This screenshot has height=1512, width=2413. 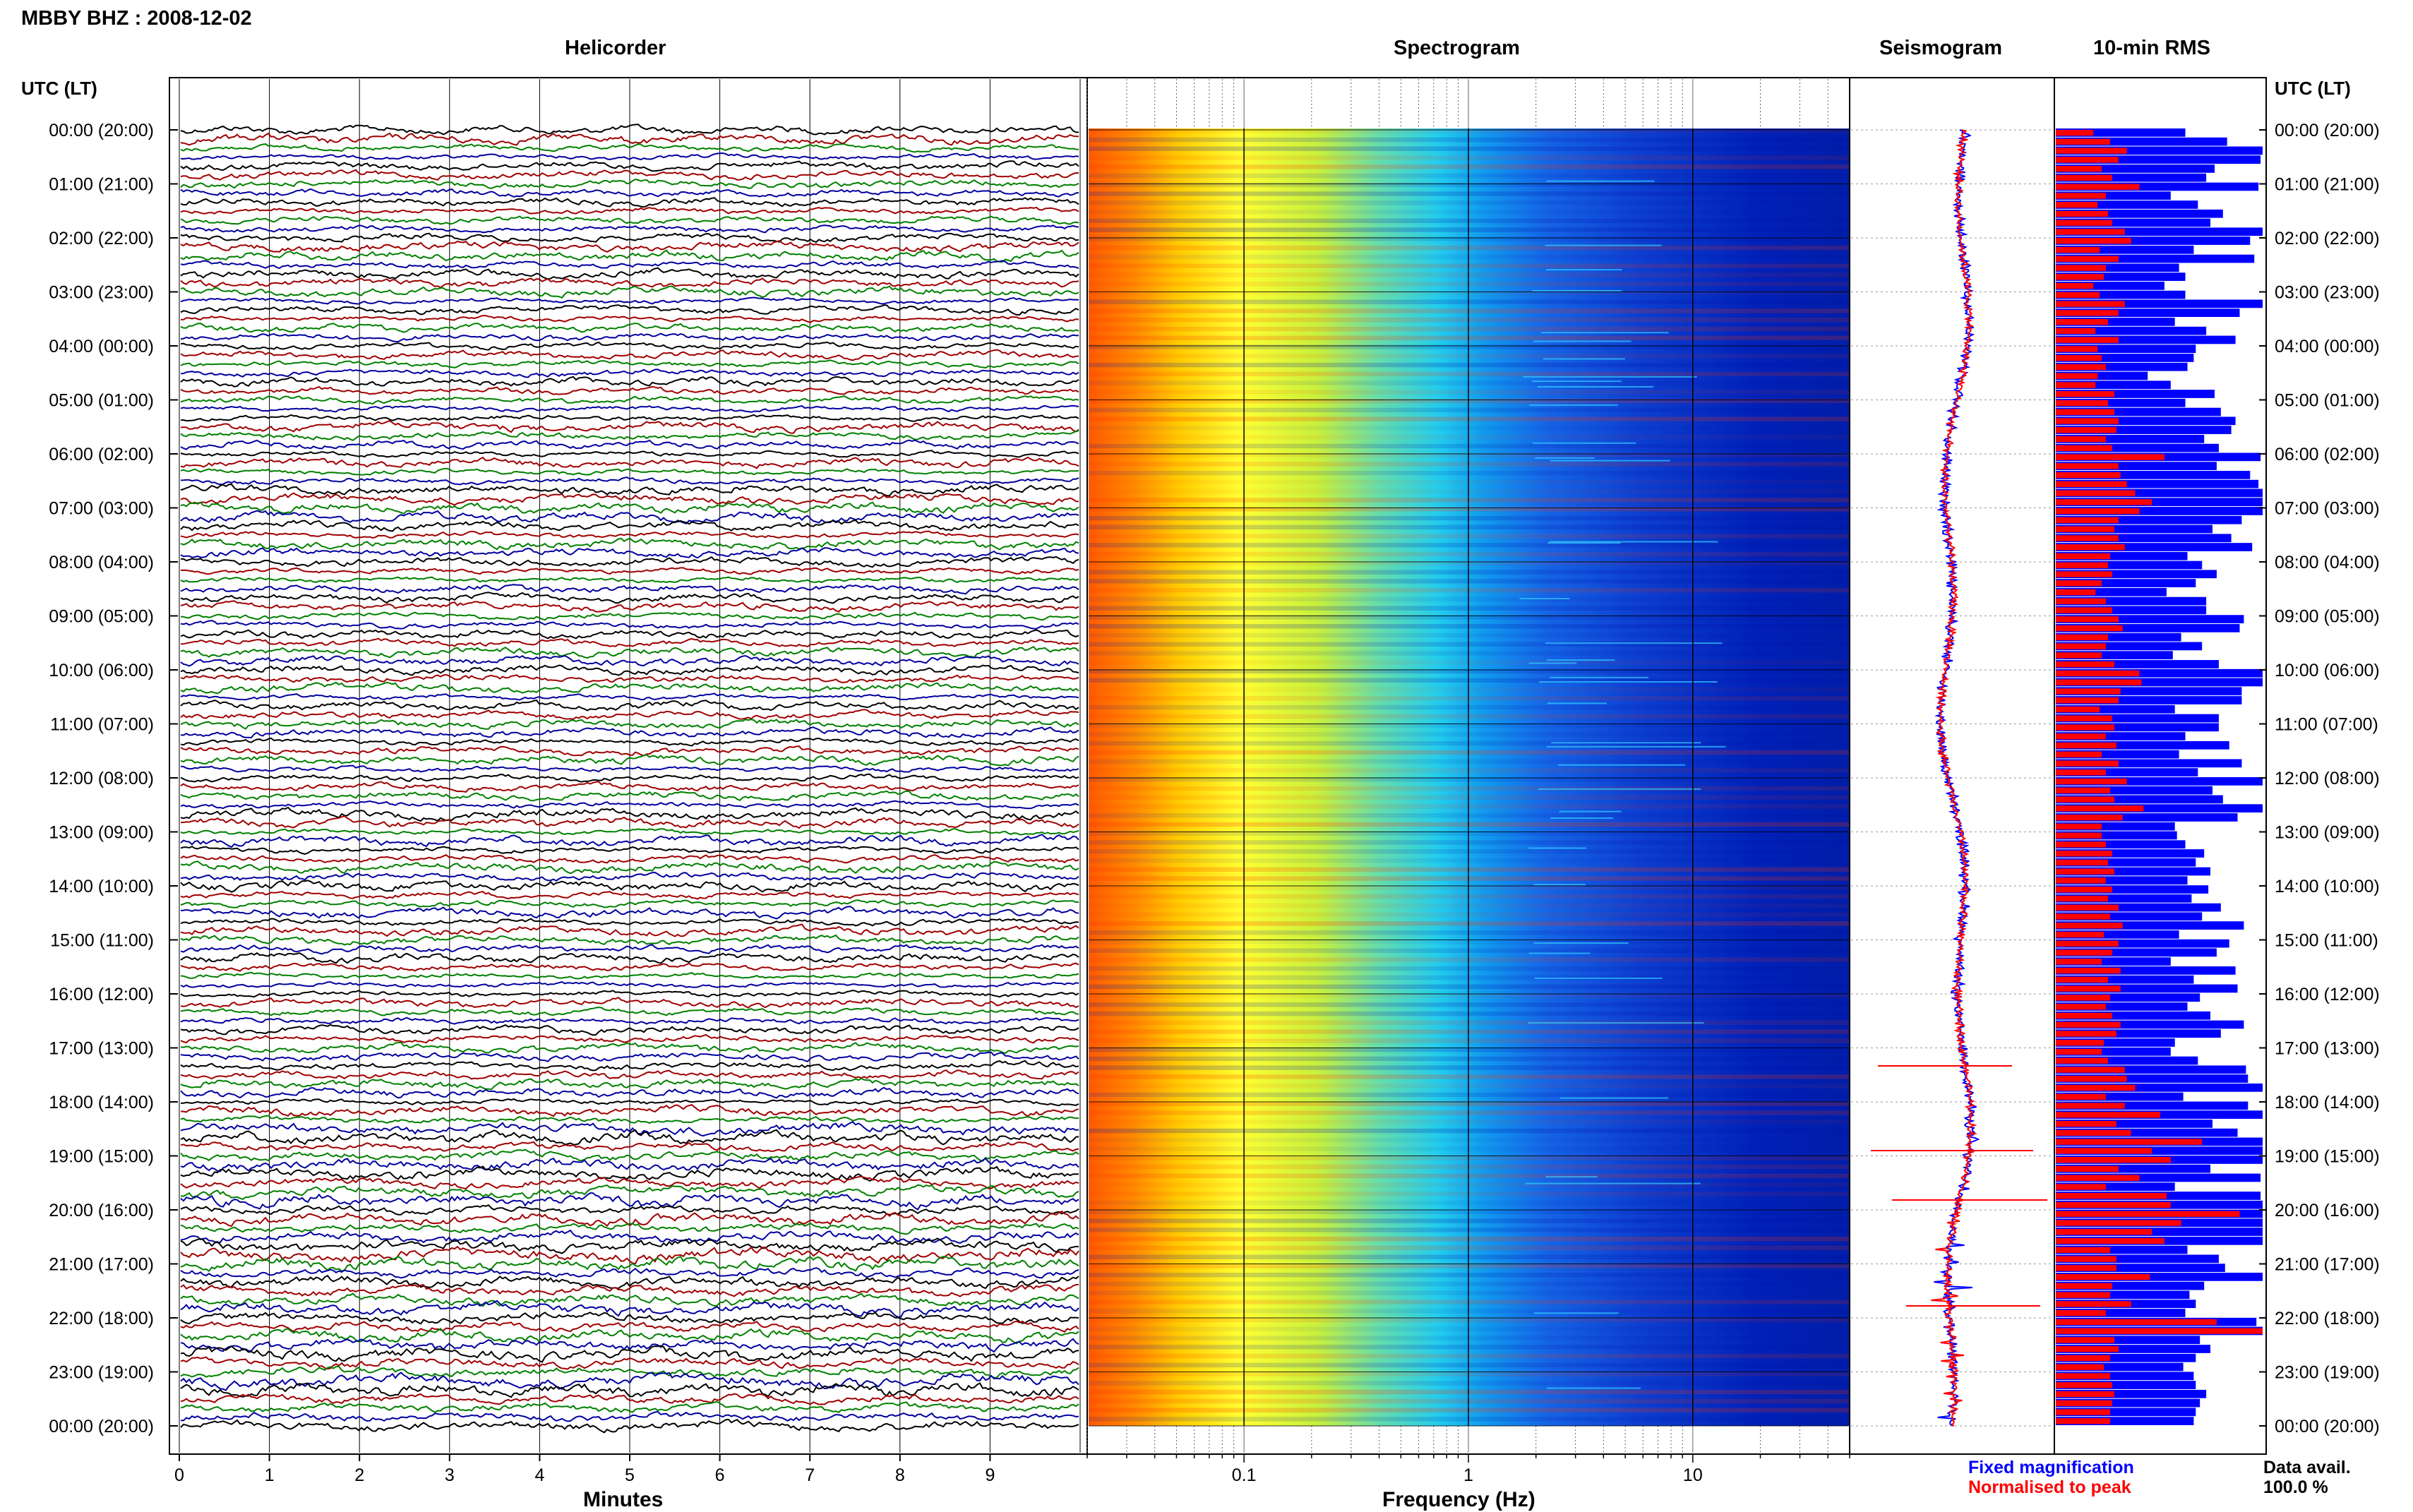 I want to click on seismogram-panel, so click(x=1952, y=766).